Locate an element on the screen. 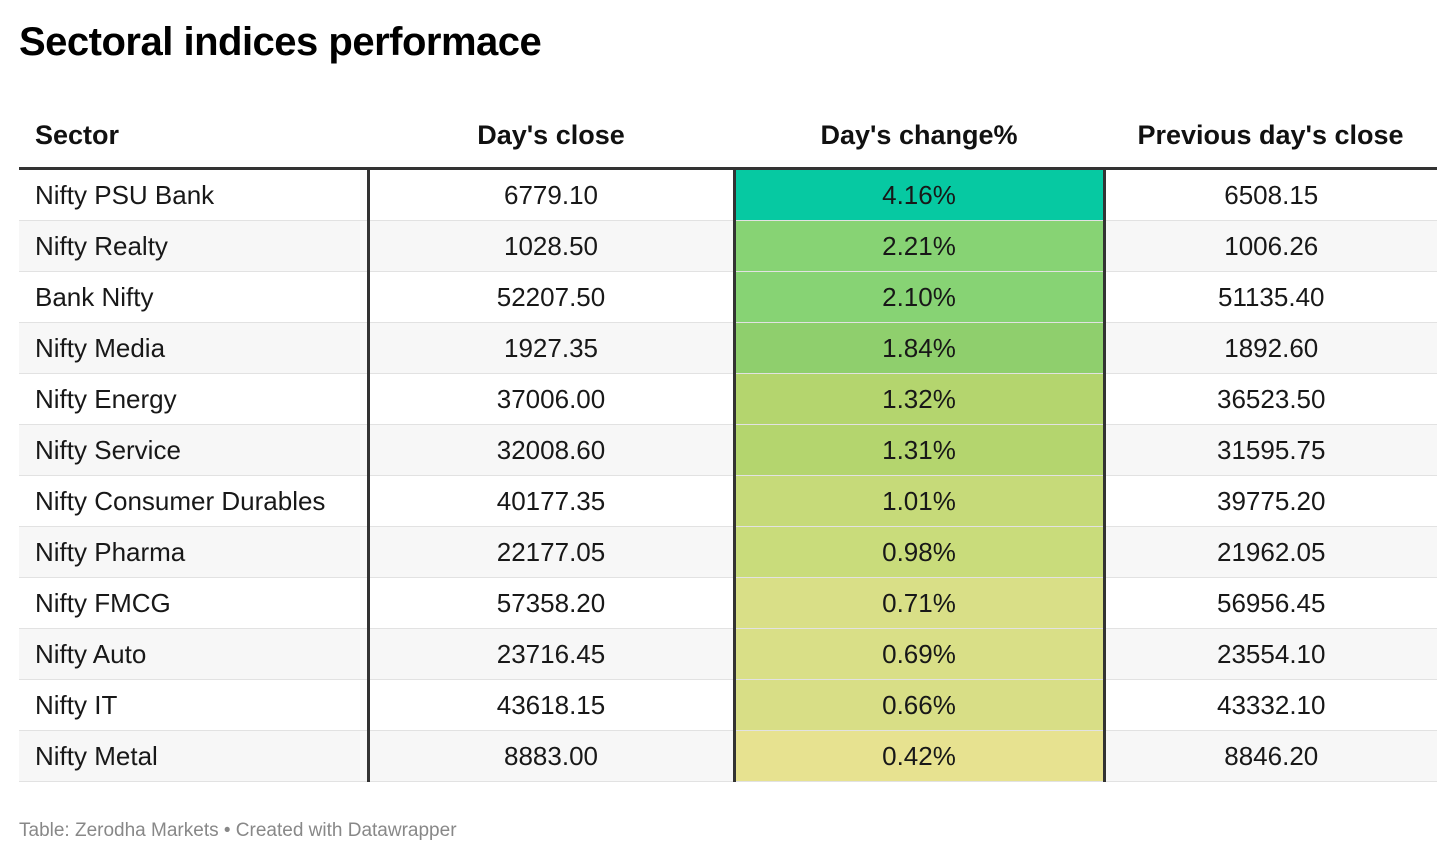  table-row: Nifty Energy 37006.00 1.32% 36523.50 is located at coordinates (728, 399).